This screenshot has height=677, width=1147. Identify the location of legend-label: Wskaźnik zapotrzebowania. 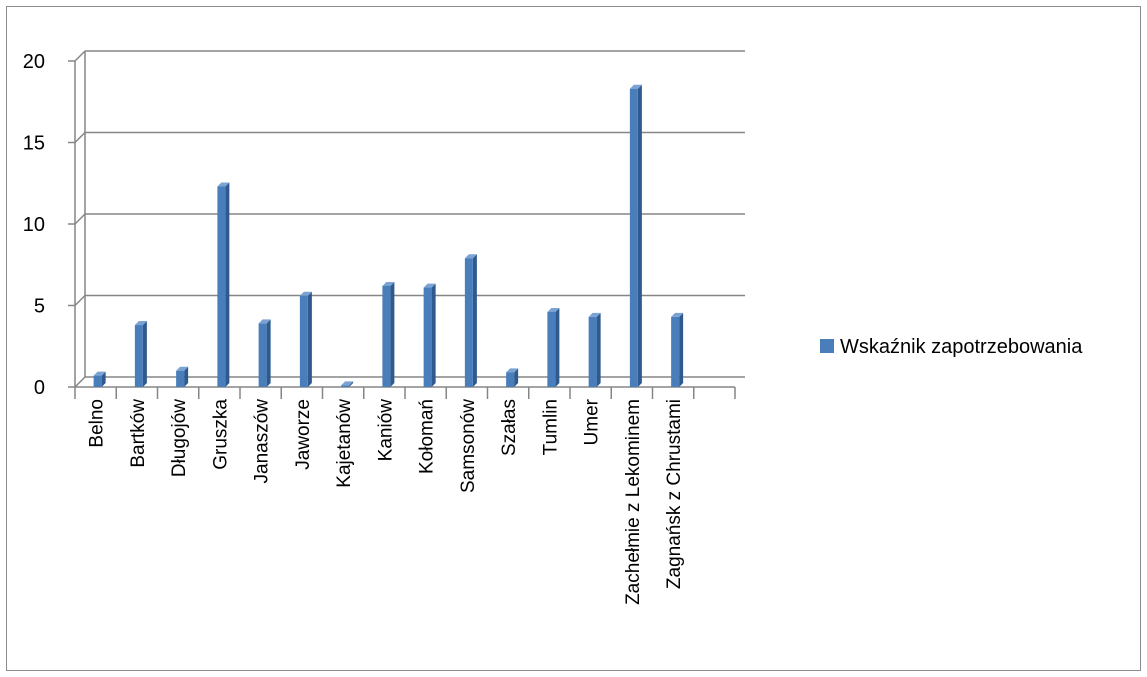
(961, 347).